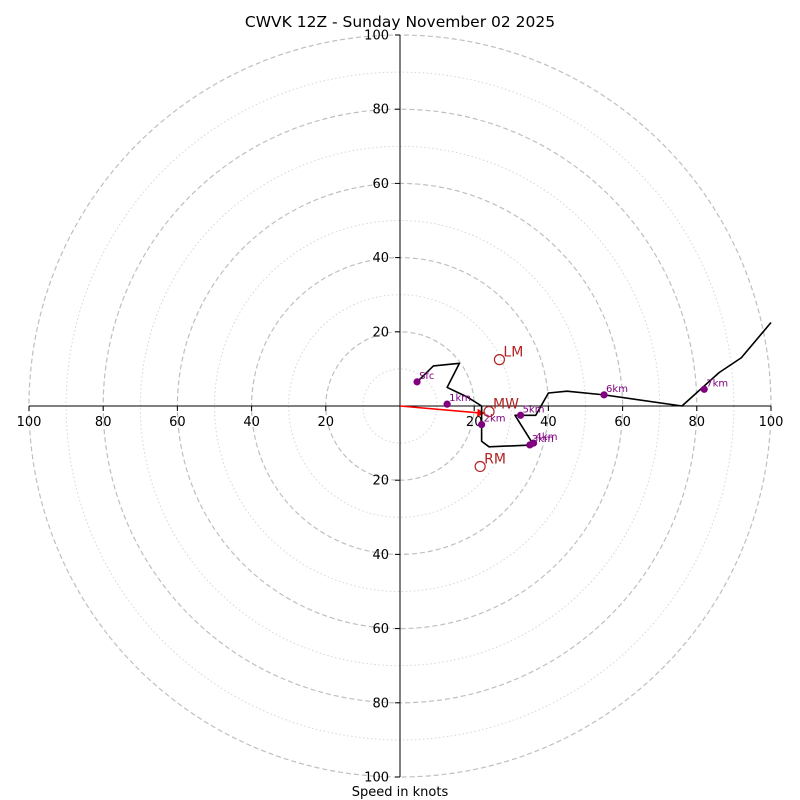 The image size is (800, 800). Describe the element at coordinates (547, 437) in the screenshot. I see `height-marker-label: 4km` at that location.